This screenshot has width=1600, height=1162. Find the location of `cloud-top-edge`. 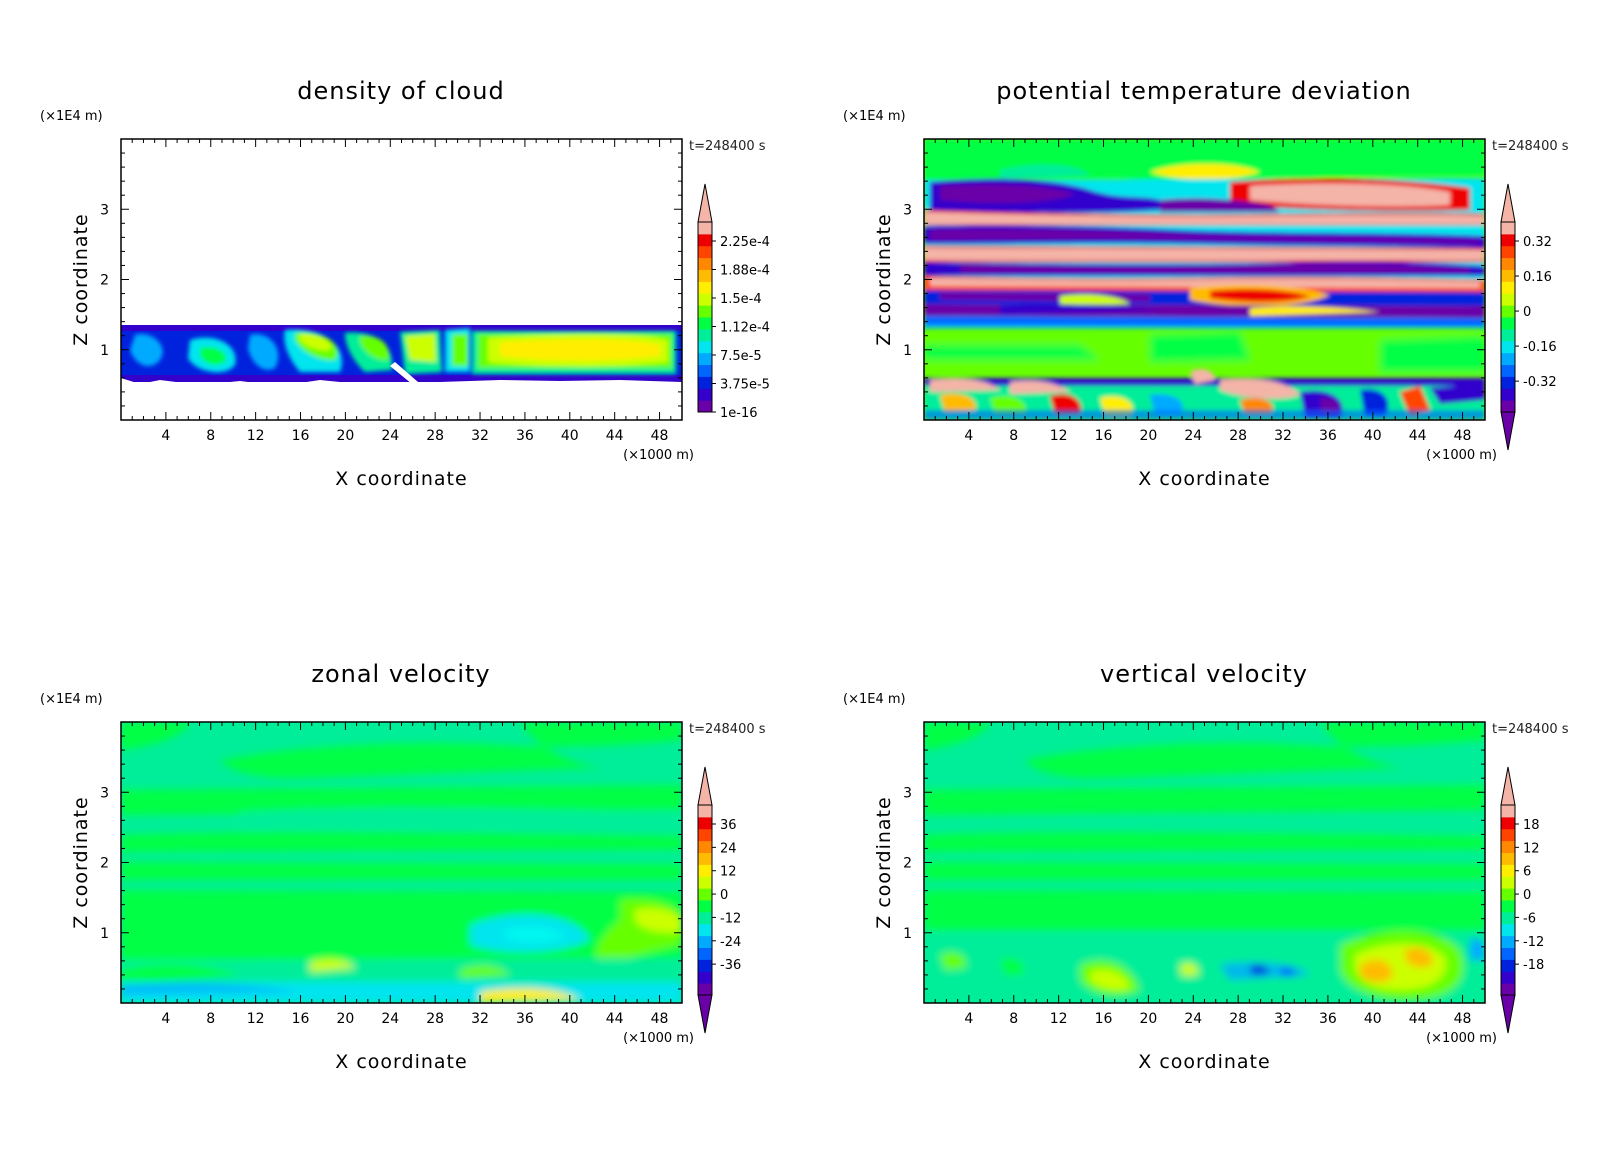

cloud-top-edge is located at coordinates (401, 328).